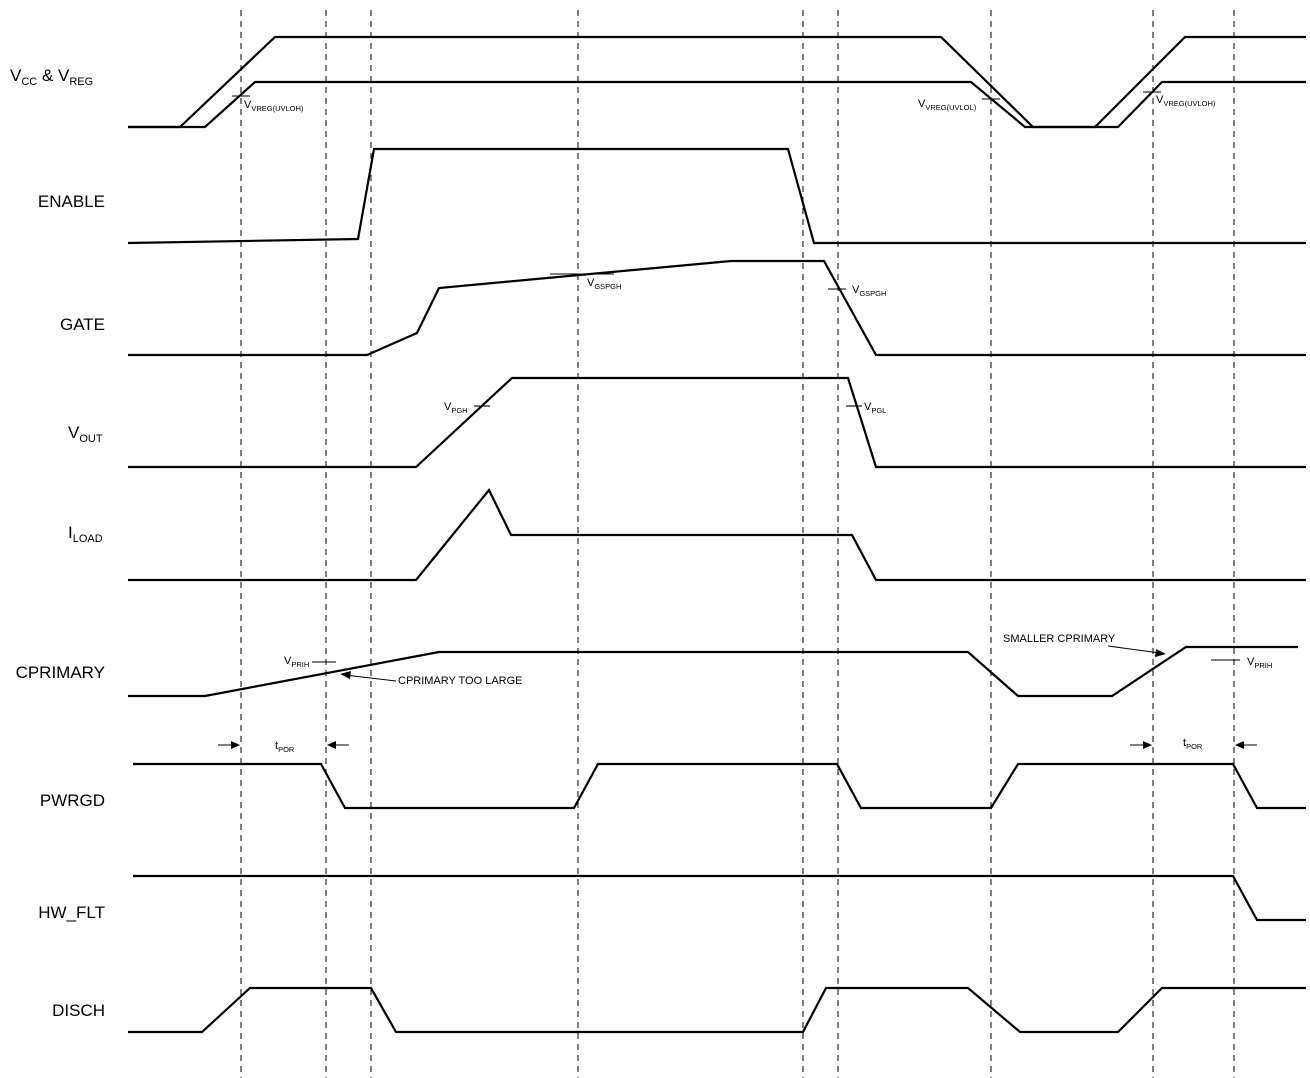 This screenshot has height=1078, width=1310. What do you see at coordinates (713, 671) in the screenshot?
I see `waveform-cprimary` at bounding box center [713, 671].